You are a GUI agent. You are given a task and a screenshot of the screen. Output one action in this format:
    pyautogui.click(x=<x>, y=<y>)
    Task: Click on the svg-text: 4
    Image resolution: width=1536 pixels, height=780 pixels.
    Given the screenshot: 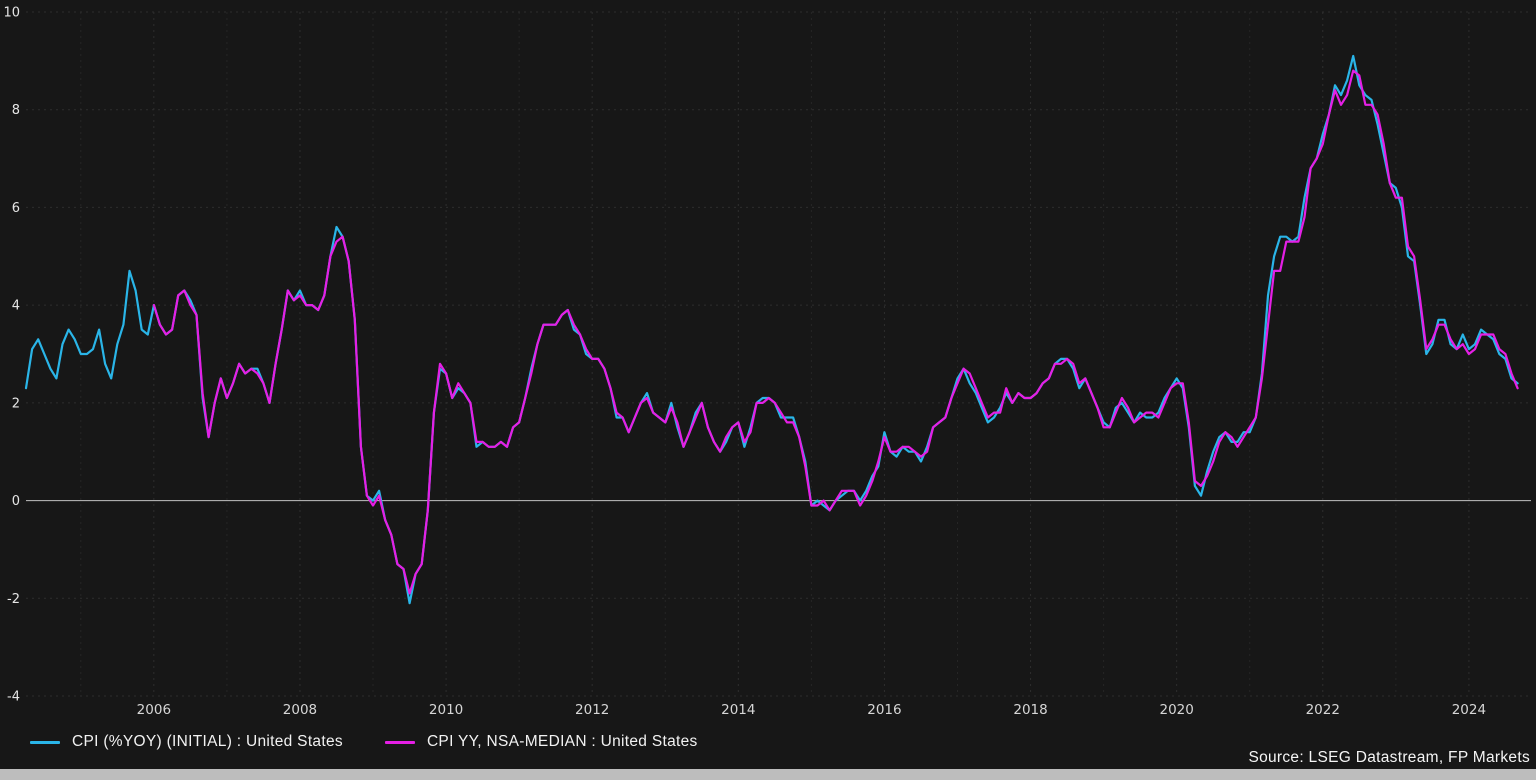 What is the action you would take?
    pyautogui.click(x=16, y=306)
    